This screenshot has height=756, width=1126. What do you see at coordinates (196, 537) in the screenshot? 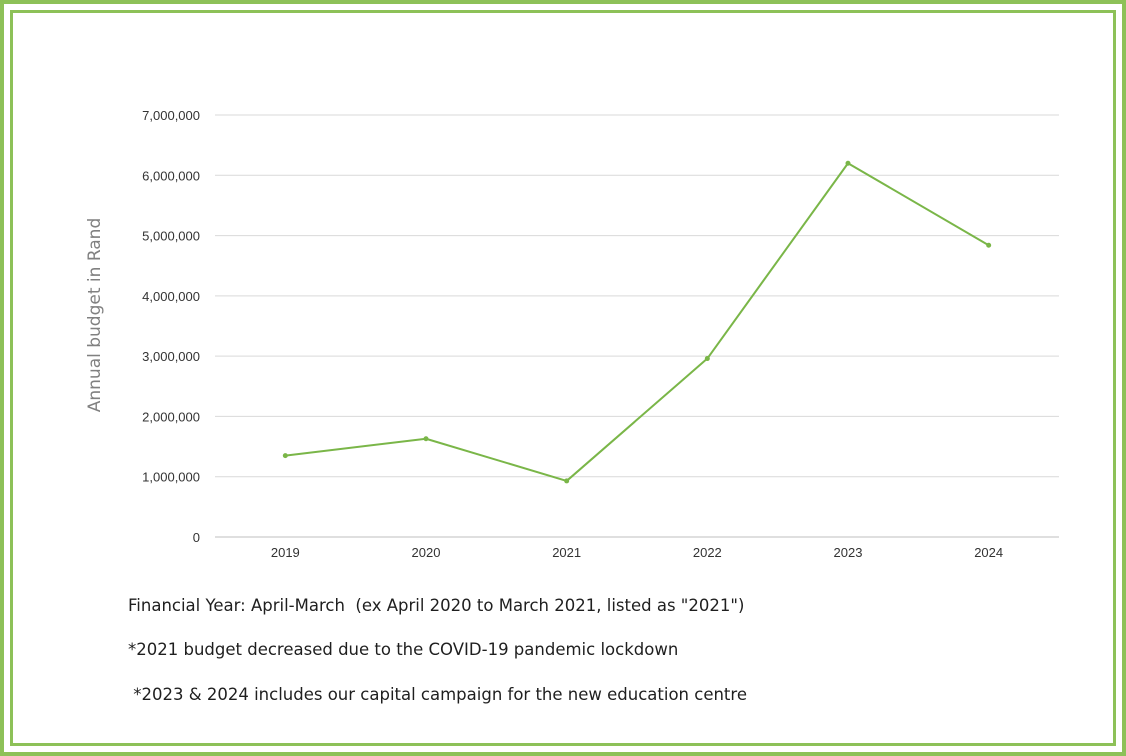
I see `y-tick-label: 0` at bounding box center [196, 537].